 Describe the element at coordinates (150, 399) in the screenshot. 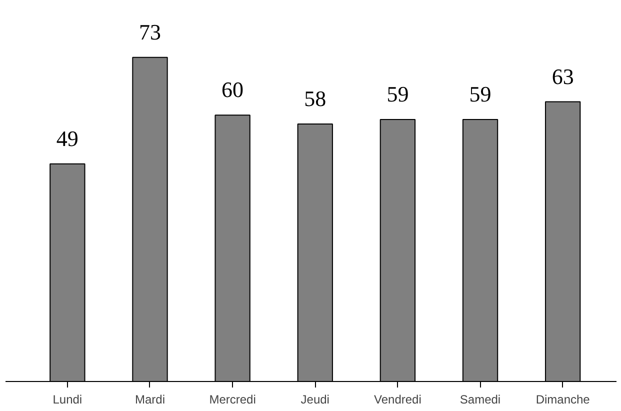

I see `x-tick-label: Mardi` at that location.